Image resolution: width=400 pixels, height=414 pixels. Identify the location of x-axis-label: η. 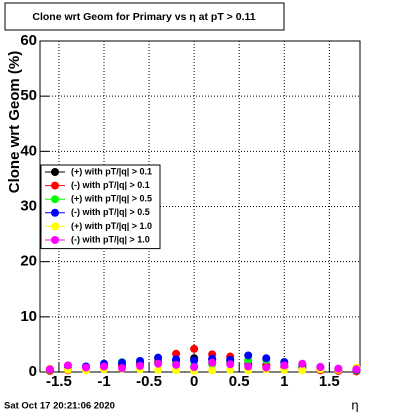
(354, 404).